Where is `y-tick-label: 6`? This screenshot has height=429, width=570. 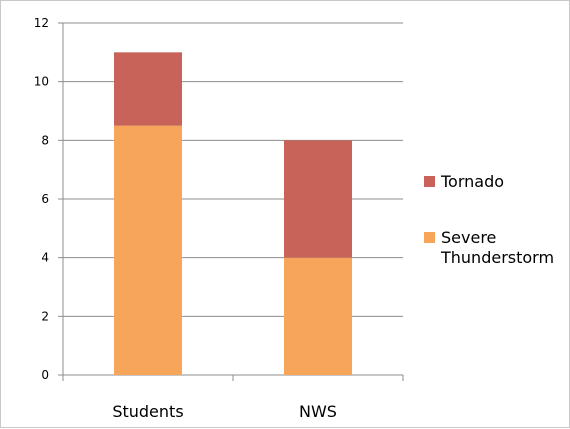 y-tick-label: 6 is located at coordinates (45, 199).